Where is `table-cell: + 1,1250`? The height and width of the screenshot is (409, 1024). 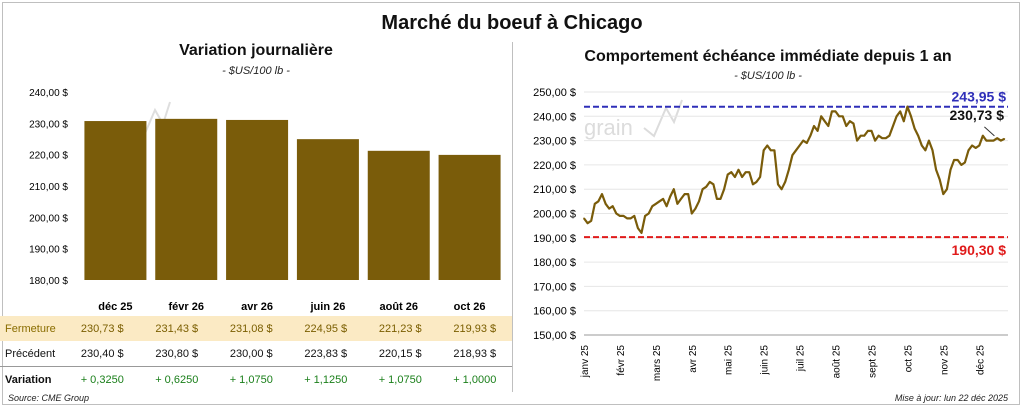
table-cell: + 1,1250 is located at coordinates (325, 379).